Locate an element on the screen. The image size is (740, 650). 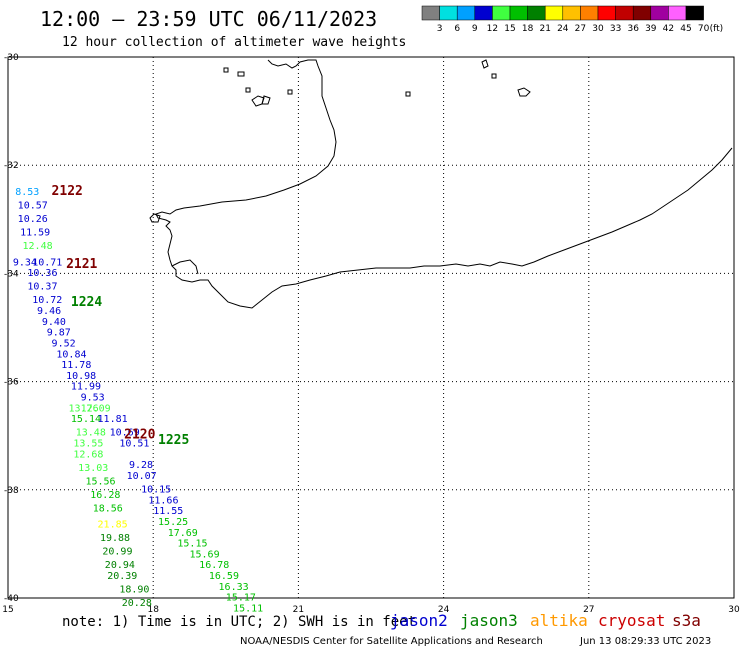
swh-observation: 10.51 is located at coordinates (134, 444).